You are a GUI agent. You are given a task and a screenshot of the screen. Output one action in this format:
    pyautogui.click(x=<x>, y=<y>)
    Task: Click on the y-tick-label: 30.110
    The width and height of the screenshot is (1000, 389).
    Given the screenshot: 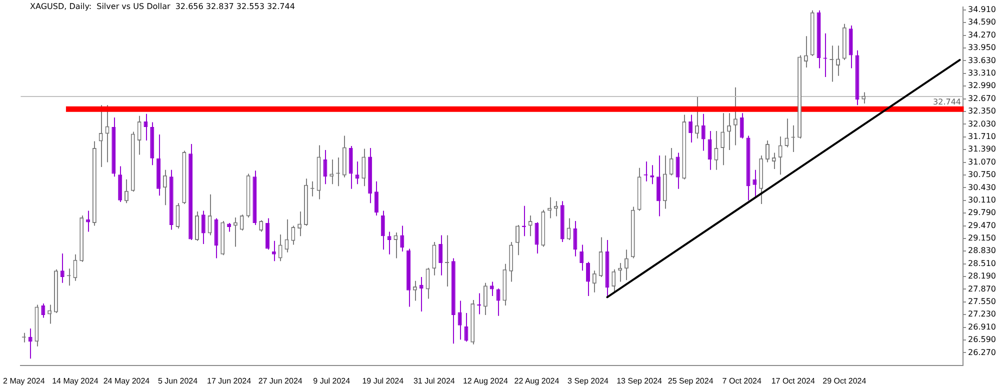 What is the action you would take?
    pyautogui.click(x=982, y=199)
    